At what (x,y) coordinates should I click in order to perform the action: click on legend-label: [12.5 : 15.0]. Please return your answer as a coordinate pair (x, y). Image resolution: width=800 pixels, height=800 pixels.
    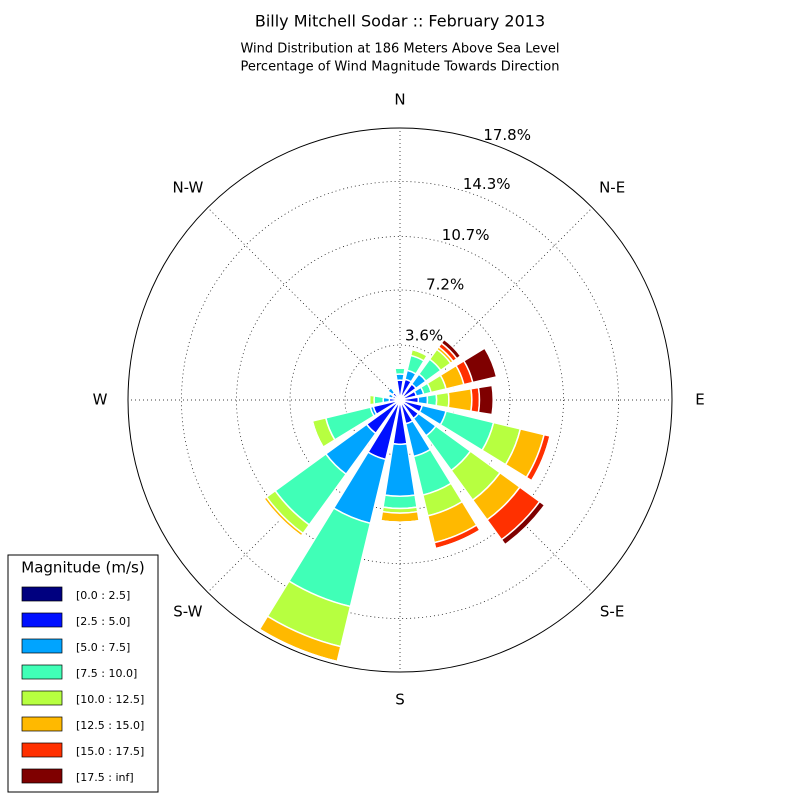
    Looking at the image, I should click on (110, 725).